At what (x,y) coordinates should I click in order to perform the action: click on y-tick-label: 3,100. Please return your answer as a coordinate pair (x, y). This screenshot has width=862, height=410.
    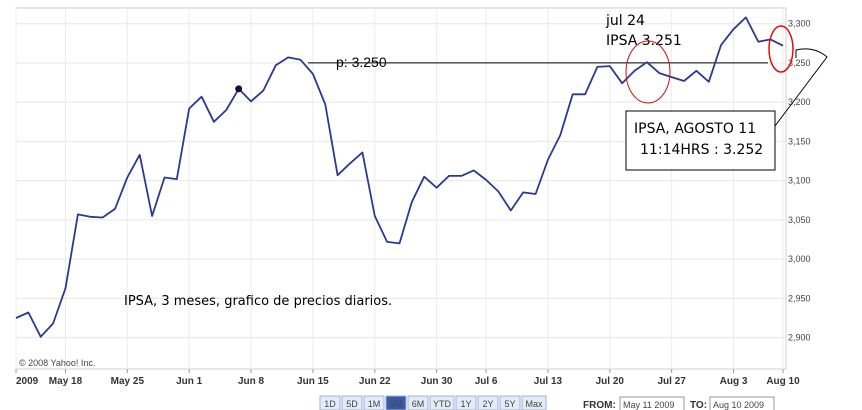
    Looking at the image, I should click on (799, 181).